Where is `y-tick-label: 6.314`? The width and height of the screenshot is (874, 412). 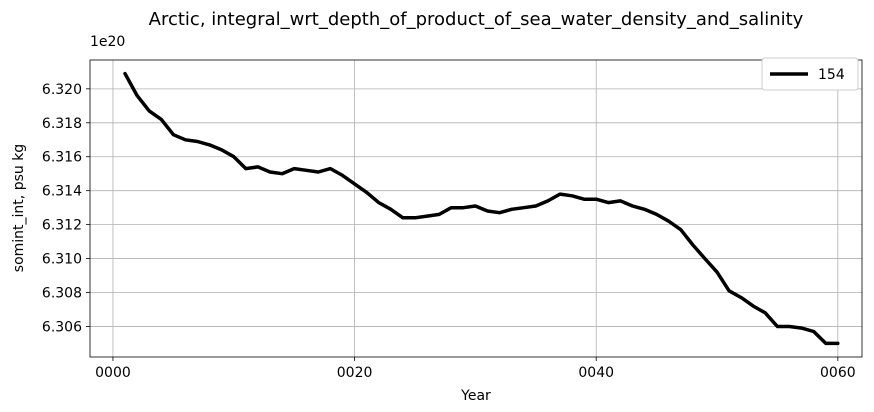 y-tick-label: 6.314 is located at coordinates (62, 192).